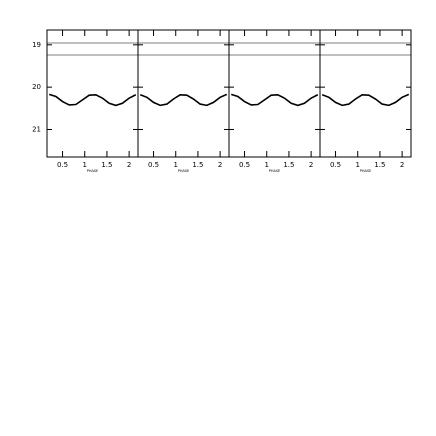 This screenshot has height=436, width=436. I want to click on y-tick-label: 21, so click(36, 129).